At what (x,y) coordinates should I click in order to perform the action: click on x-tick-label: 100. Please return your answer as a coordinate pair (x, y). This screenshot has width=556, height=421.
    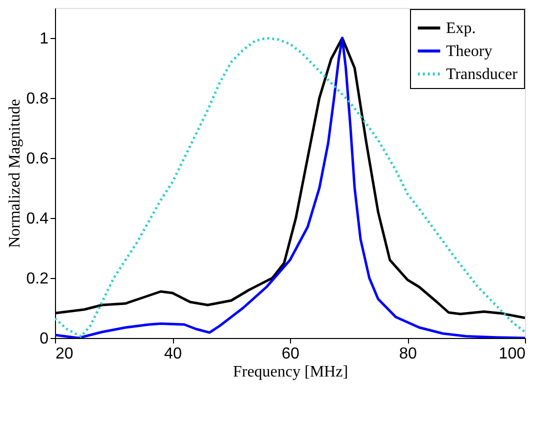
    Looking at the image, I should click on (512, 354).